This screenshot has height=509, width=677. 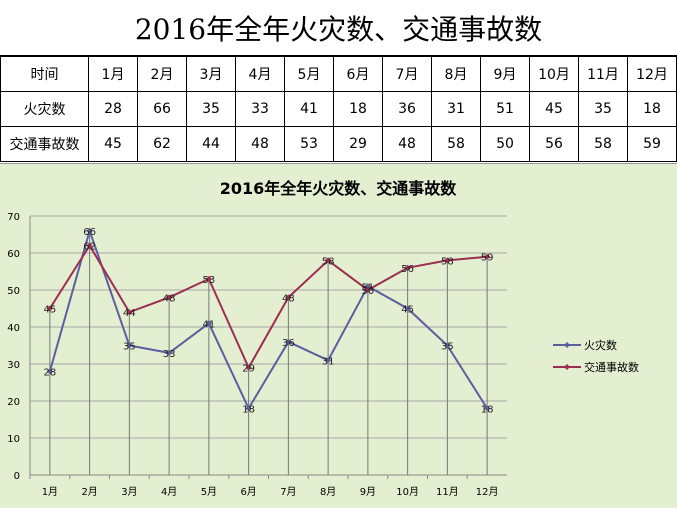 What do you see at coordinates (358, 109) in the screenshot?
I see `table-cell: 18` at bounding box center [358, 109].